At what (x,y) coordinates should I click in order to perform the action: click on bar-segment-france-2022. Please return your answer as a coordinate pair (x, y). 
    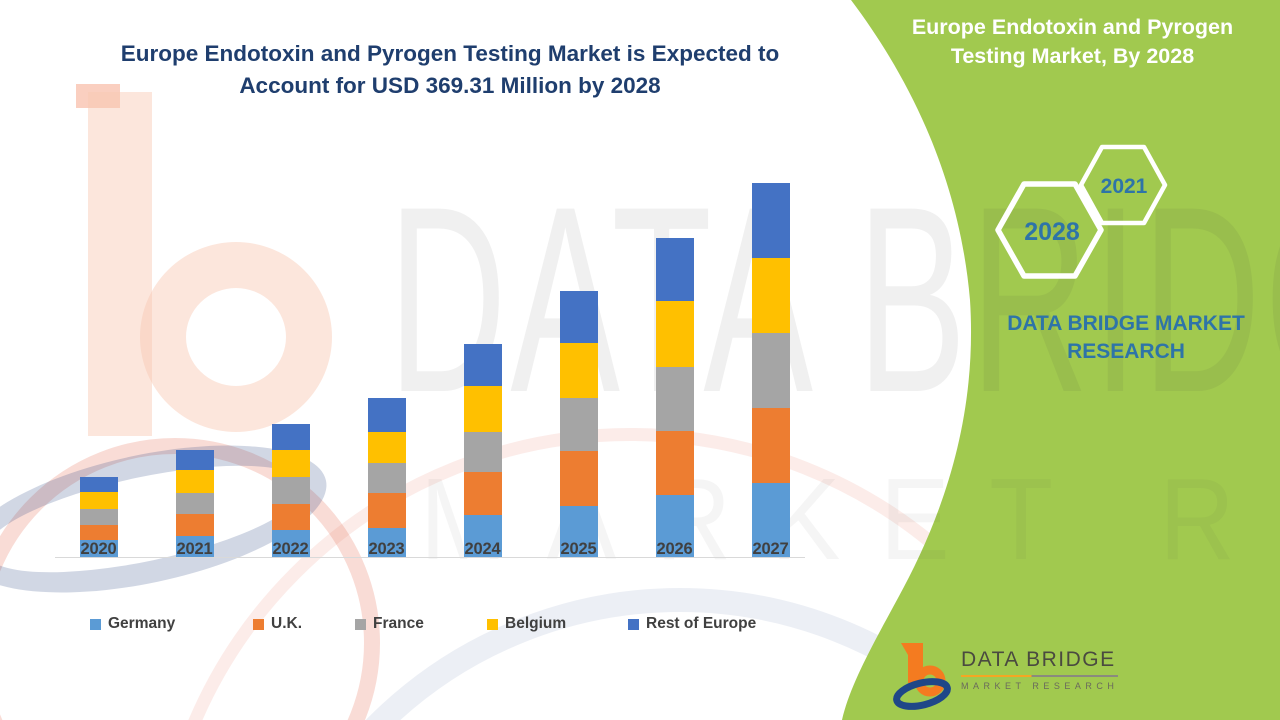
    Looking at the image, I should click on (290, 490).